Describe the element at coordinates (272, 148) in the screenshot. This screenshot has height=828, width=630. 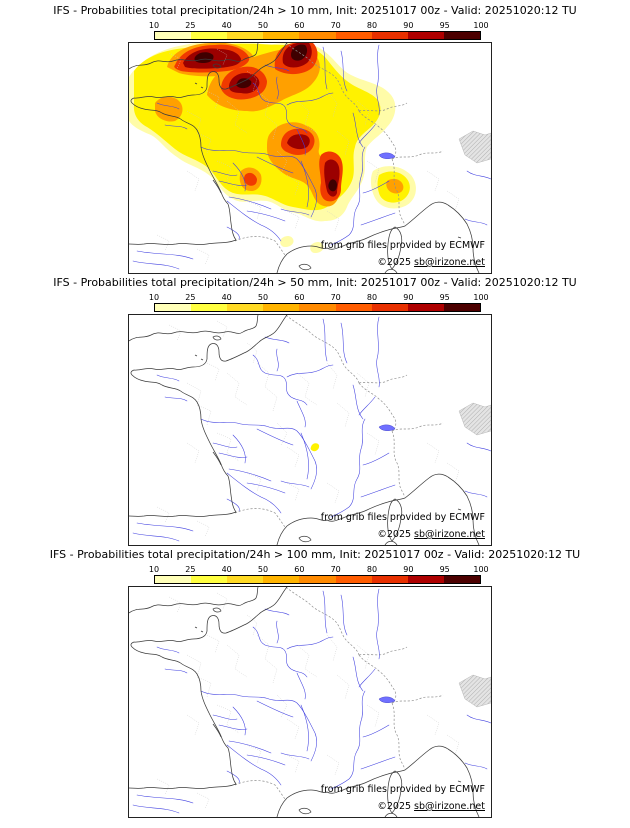
I see `precip-overlay-10mm` at that location.